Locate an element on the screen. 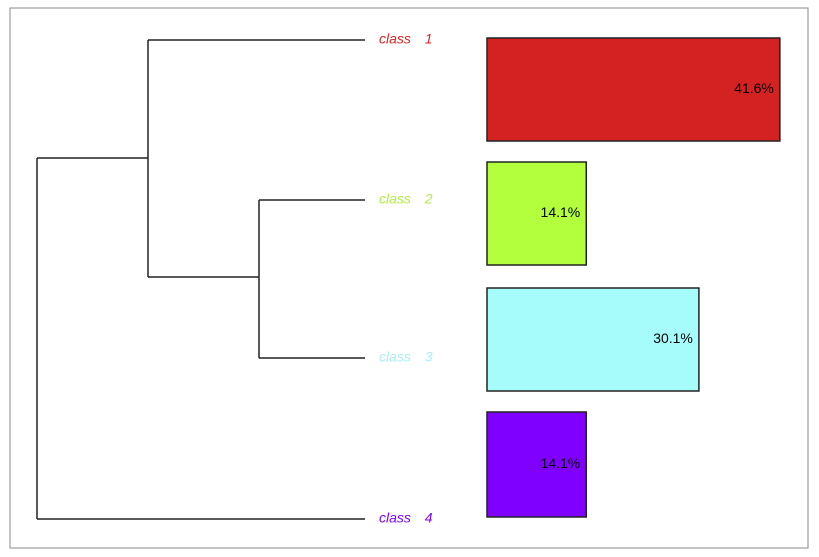  class-label: class 4 is located at coordinates (406, 518).